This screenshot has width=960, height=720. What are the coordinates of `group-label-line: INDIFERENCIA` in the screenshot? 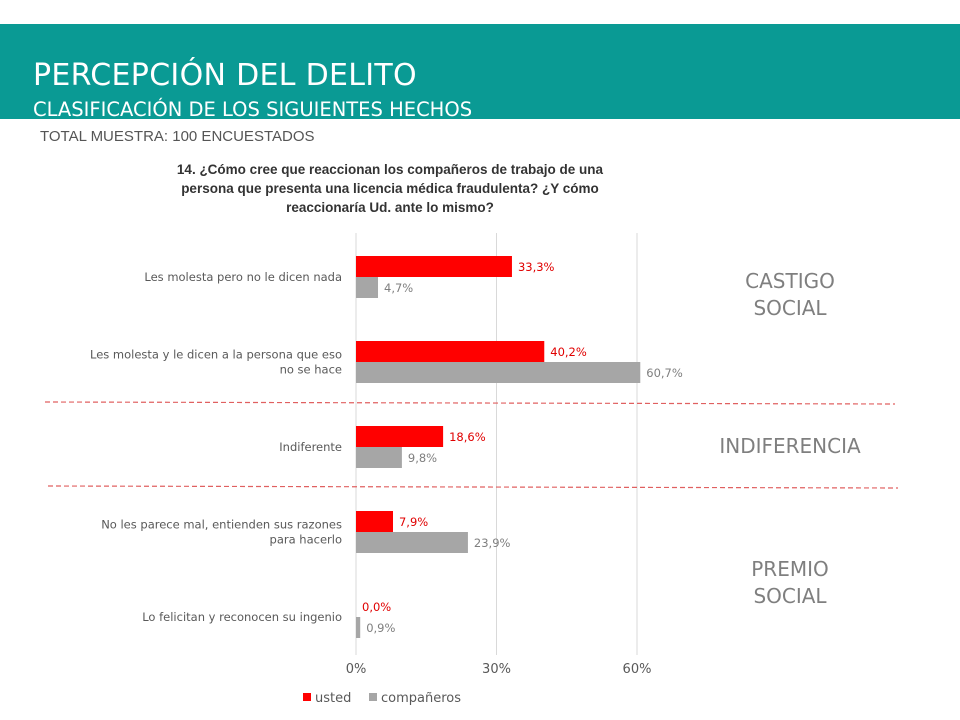 It's located at (790, 446).